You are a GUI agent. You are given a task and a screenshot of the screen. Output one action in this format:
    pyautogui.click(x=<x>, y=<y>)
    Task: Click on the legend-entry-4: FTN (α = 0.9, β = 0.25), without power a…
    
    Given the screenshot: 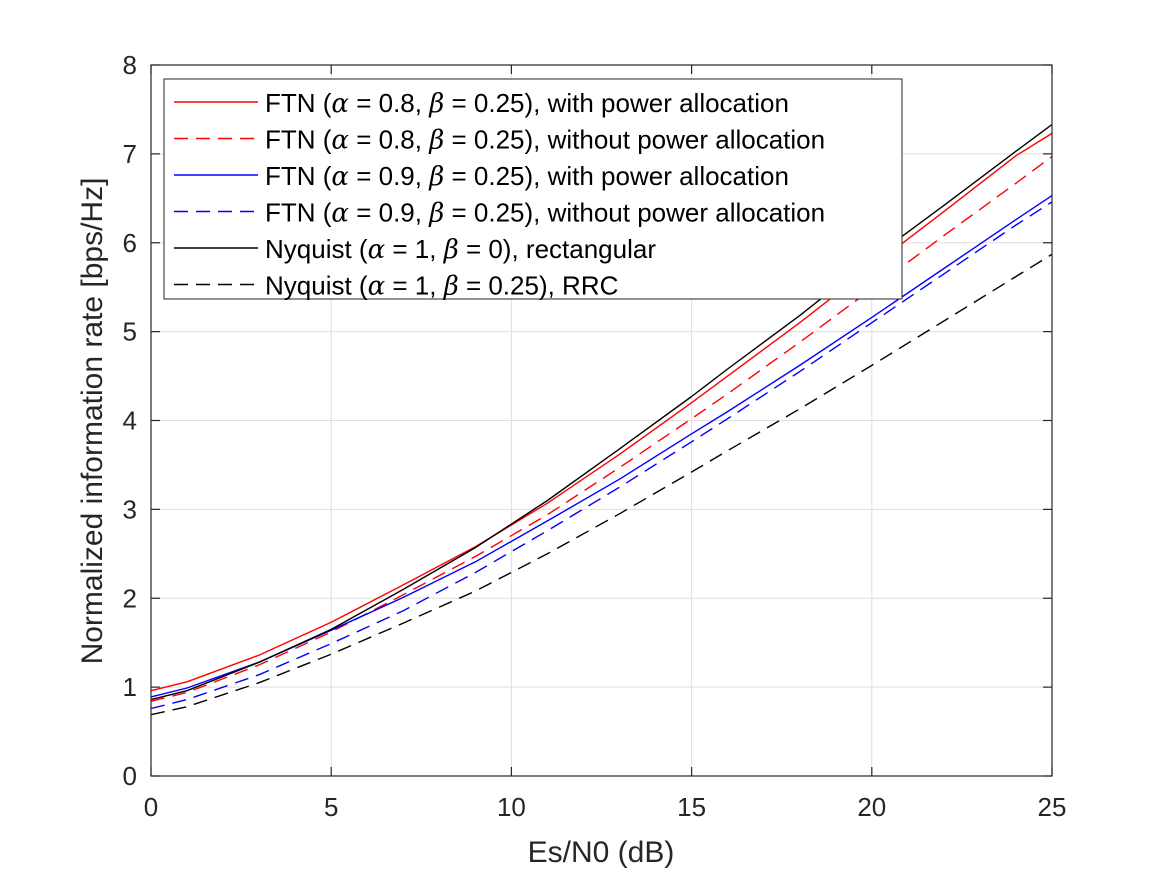 What is the action you would take?
    pyautogui.click(x=545, y=213)
    